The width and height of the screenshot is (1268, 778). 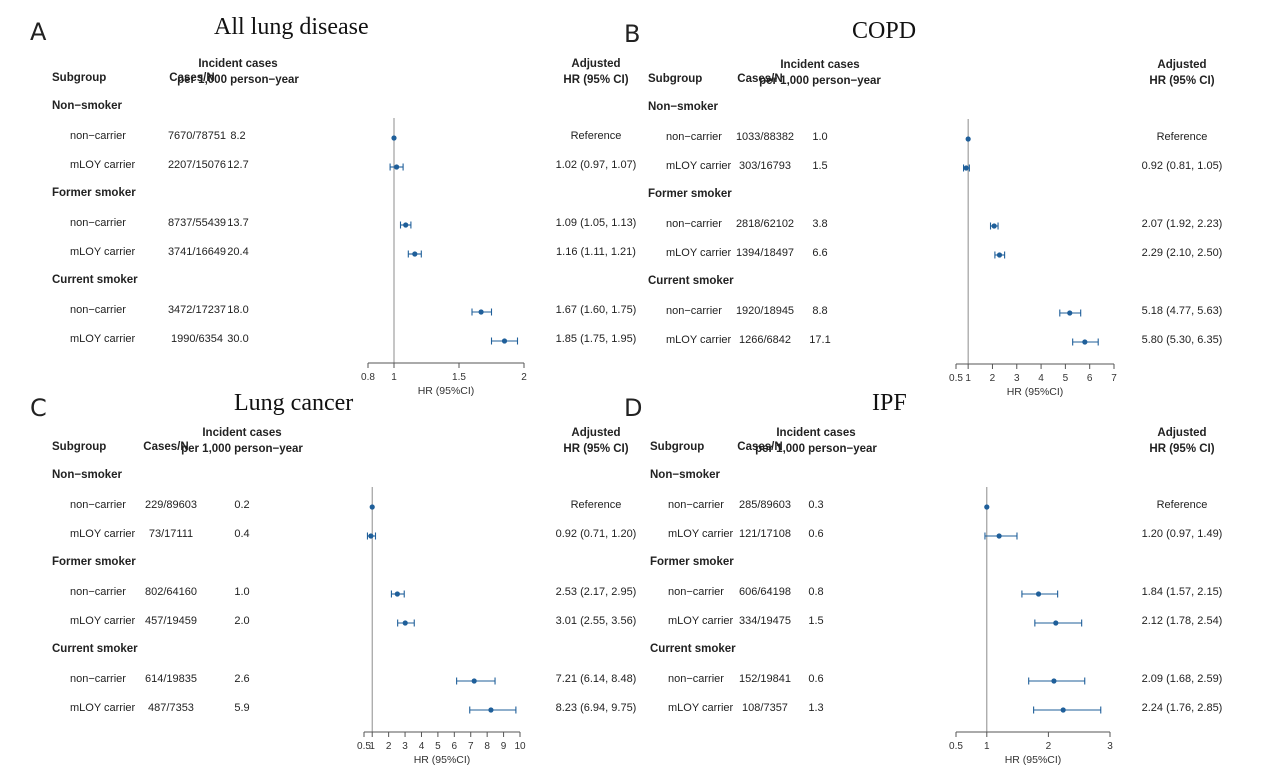 I want to click on row-cases: 2818/62102, so click(x=765, y=224).